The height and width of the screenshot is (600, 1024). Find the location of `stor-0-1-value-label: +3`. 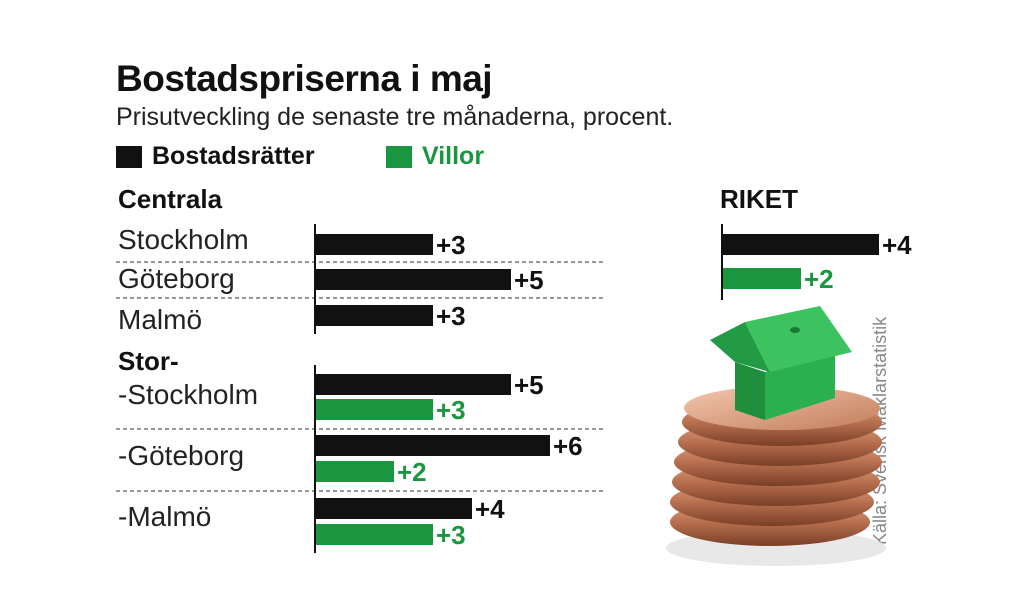

stor-0-1-value-label: +3 is located at coordinates (451, 410).